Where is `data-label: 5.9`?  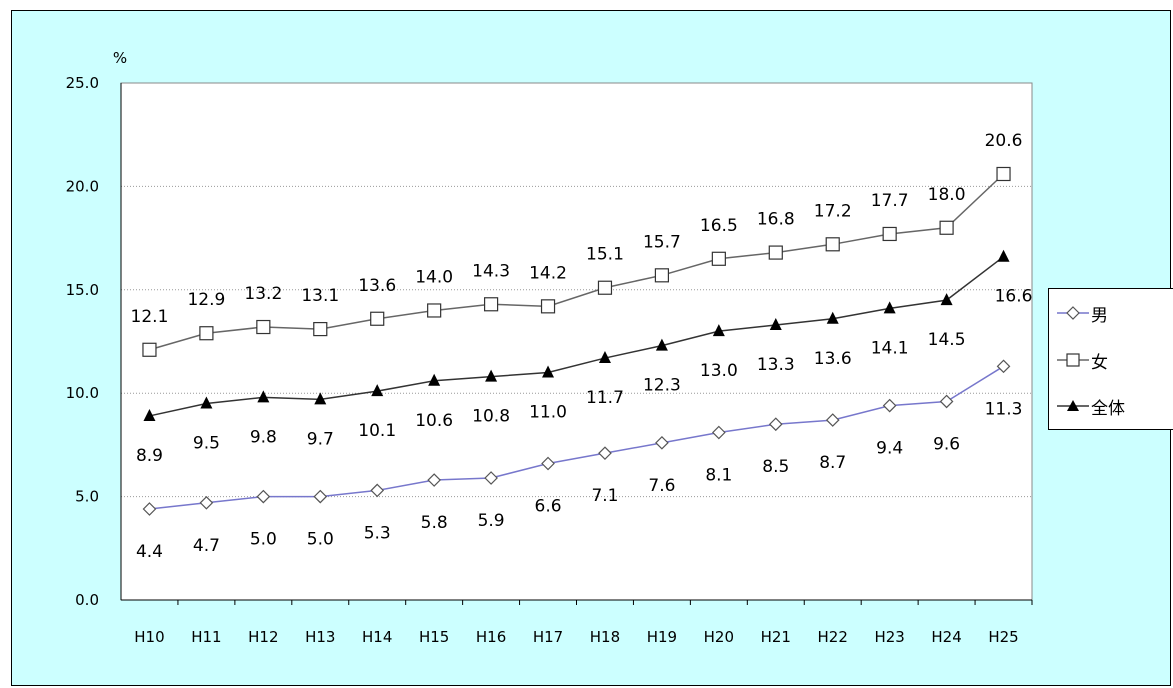 data-label: 5.9 is located at coordinates (491, 521).